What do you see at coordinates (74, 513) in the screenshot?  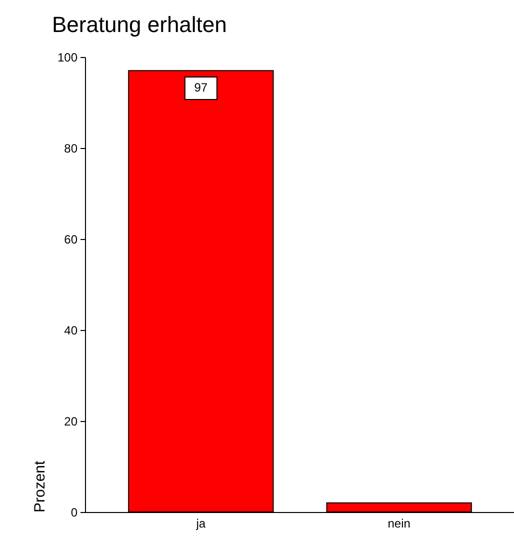 I see `y-tick-label: 0` at bounding box center [74, 513].